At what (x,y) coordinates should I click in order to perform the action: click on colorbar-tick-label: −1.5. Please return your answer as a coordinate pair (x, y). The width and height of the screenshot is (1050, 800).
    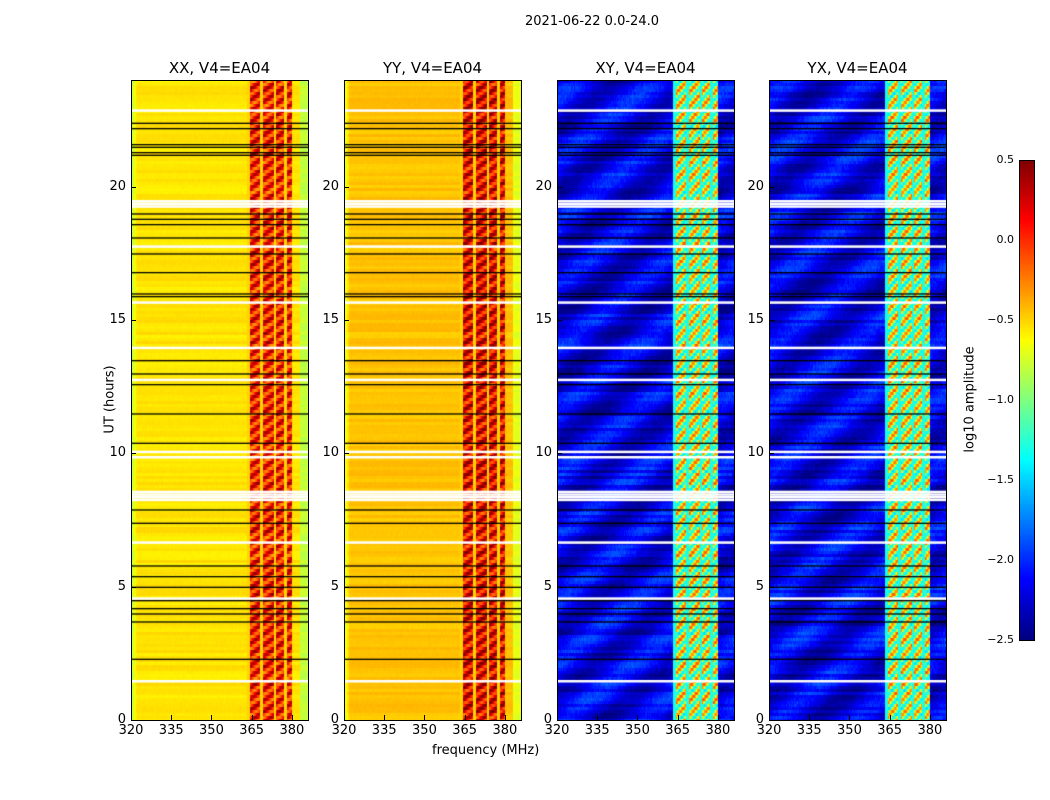
    Looking at the image, I should click on (1000, 479).